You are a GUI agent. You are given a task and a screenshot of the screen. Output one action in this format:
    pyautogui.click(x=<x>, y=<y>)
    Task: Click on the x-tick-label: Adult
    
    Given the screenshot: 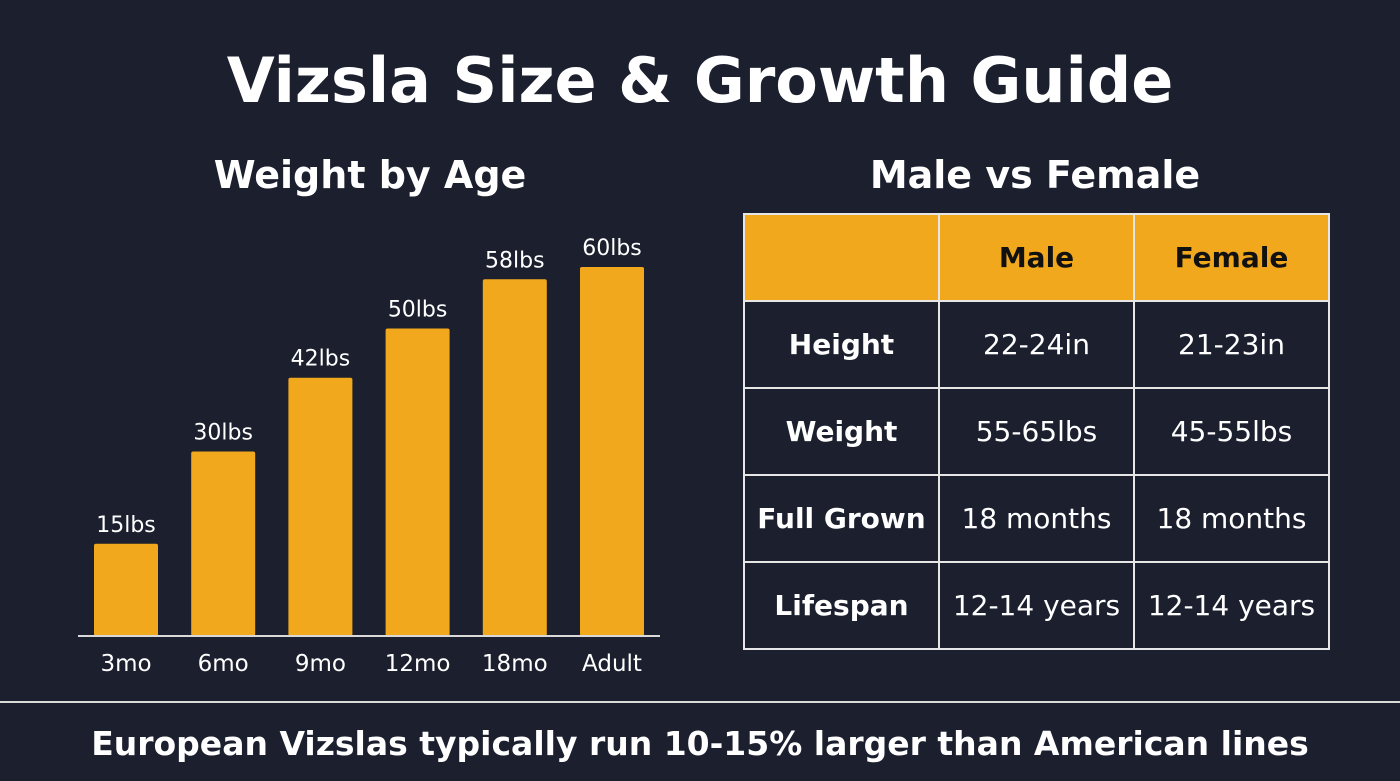 What is the action you would take?
    pyautogui.click(x=612, y=664)
    